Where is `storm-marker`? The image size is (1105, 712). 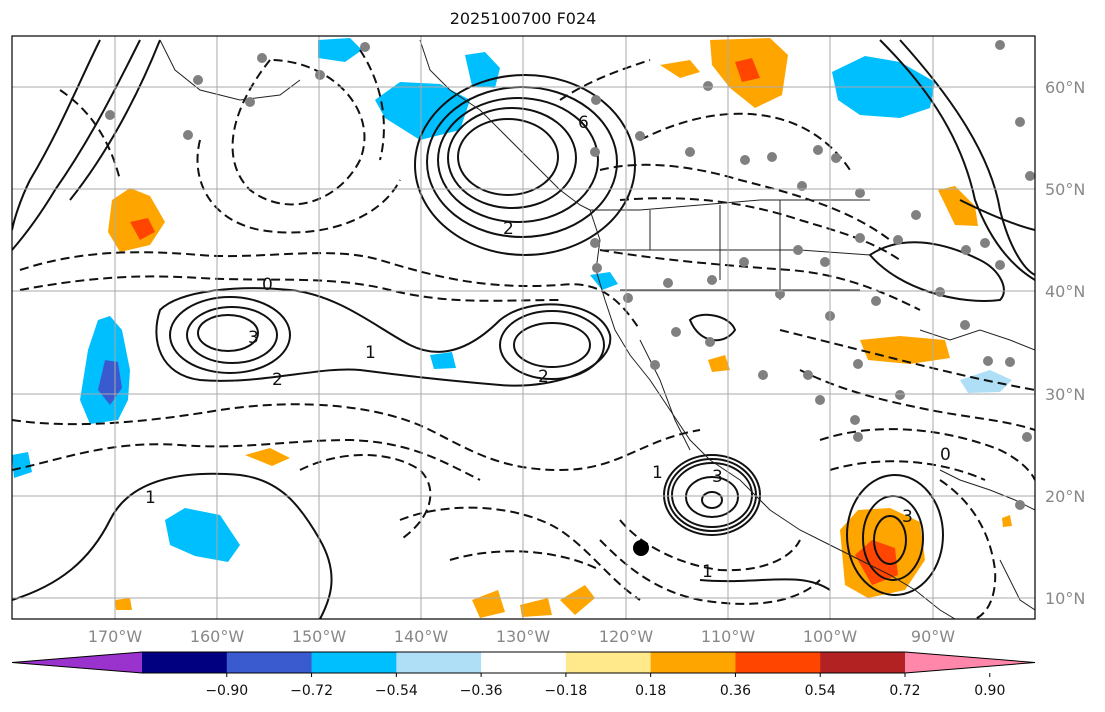 storm-marker is located at coordinates (641, 548).